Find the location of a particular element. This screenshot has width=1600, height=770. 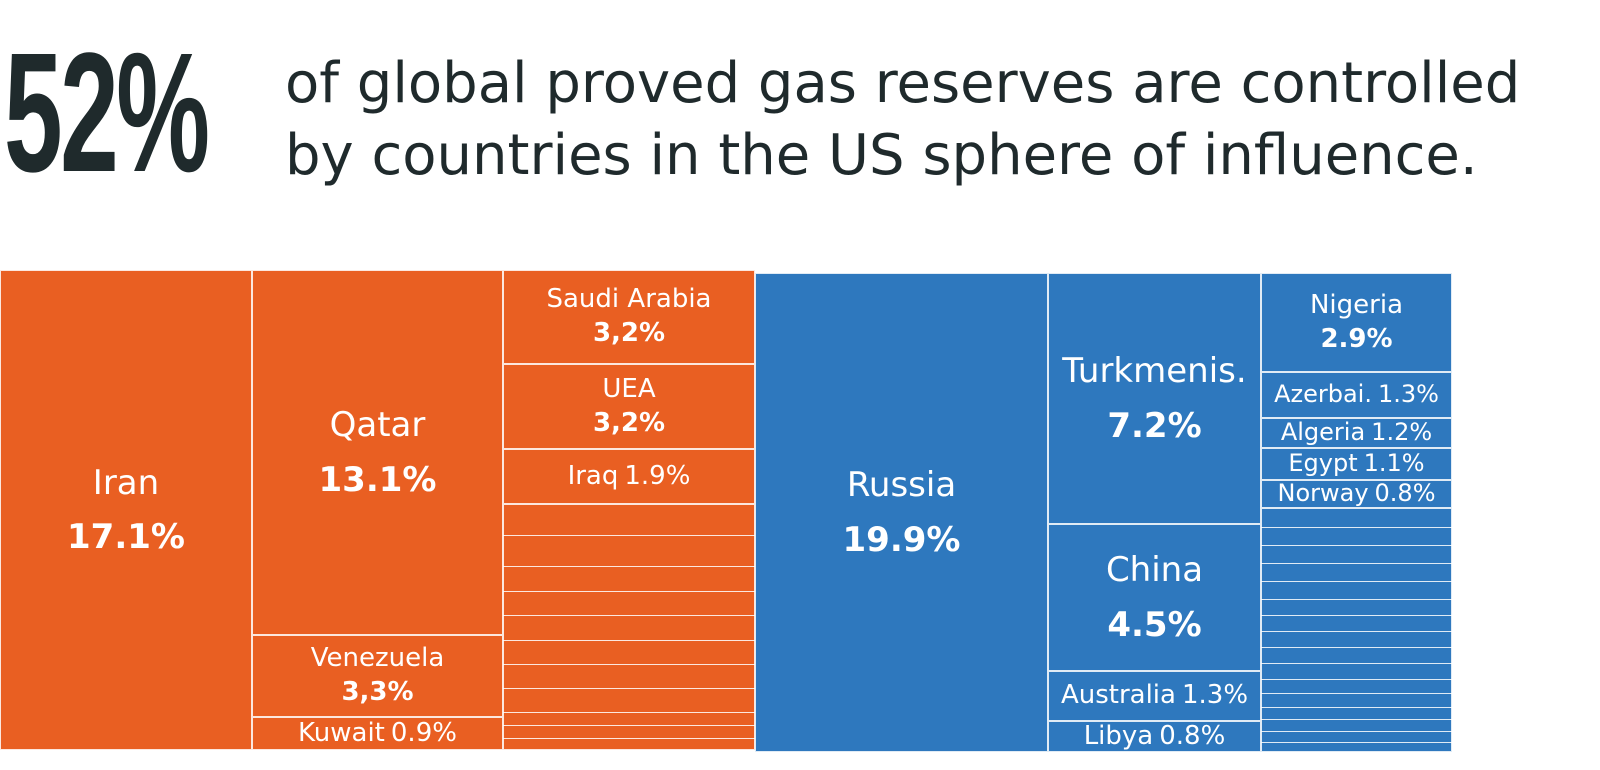

cell-value: 4.5% is located at coordinates (1154, 624).